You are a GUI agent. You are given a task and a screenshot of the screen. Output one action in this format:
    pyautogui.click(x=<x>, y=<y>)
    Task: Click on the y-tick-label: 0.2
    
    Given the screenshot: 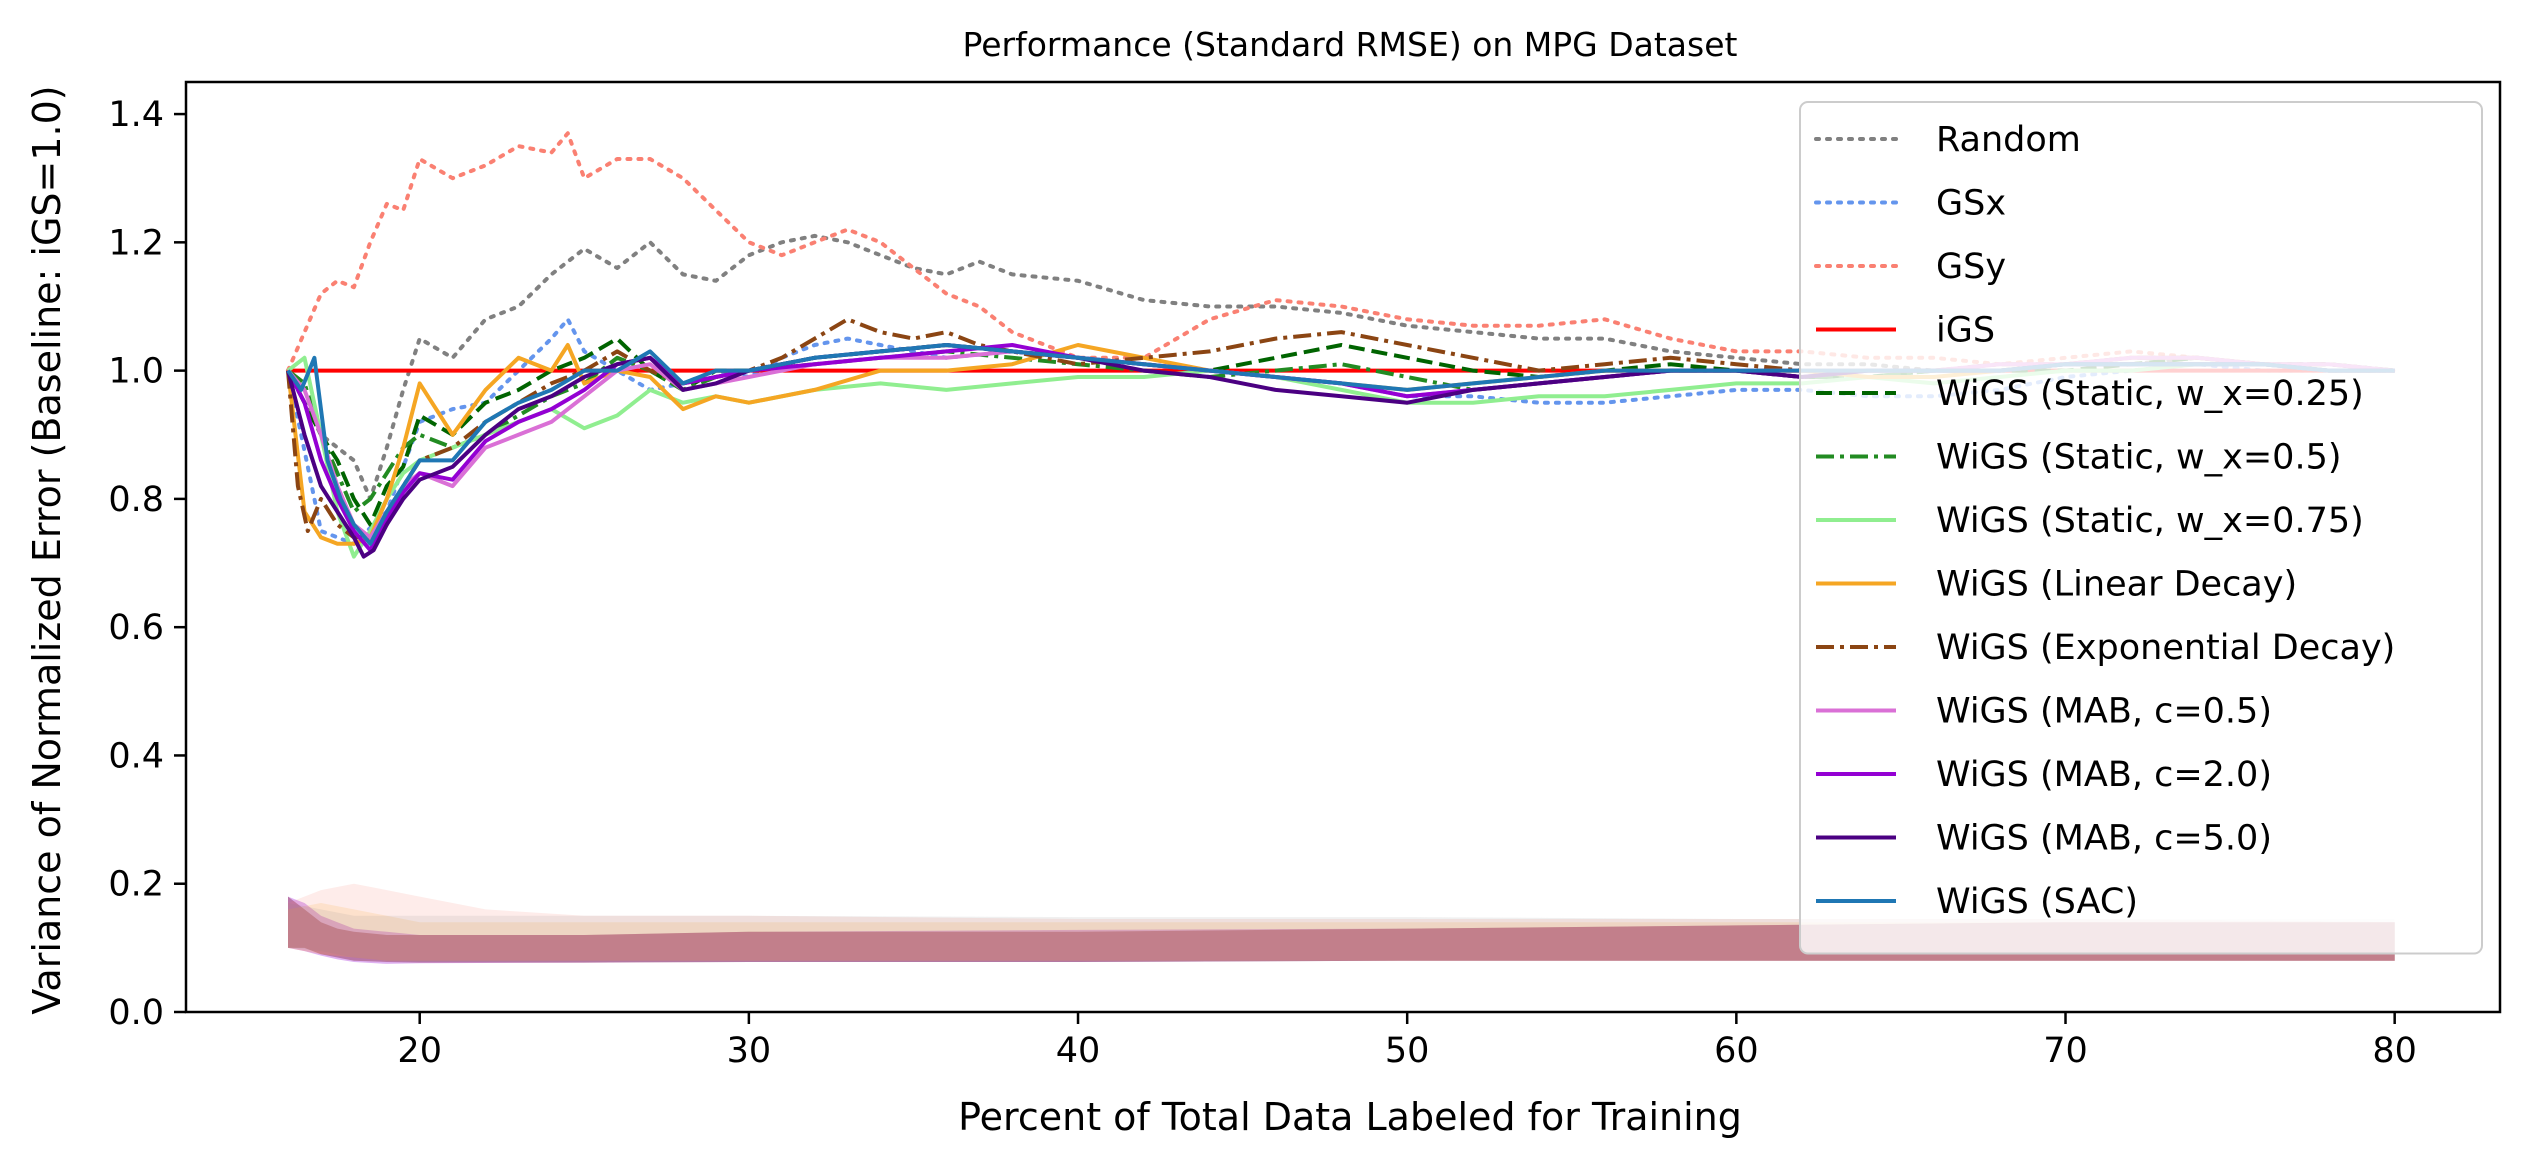 What is the action you would take?
    pyautogui.click(x=136, y=885)
    